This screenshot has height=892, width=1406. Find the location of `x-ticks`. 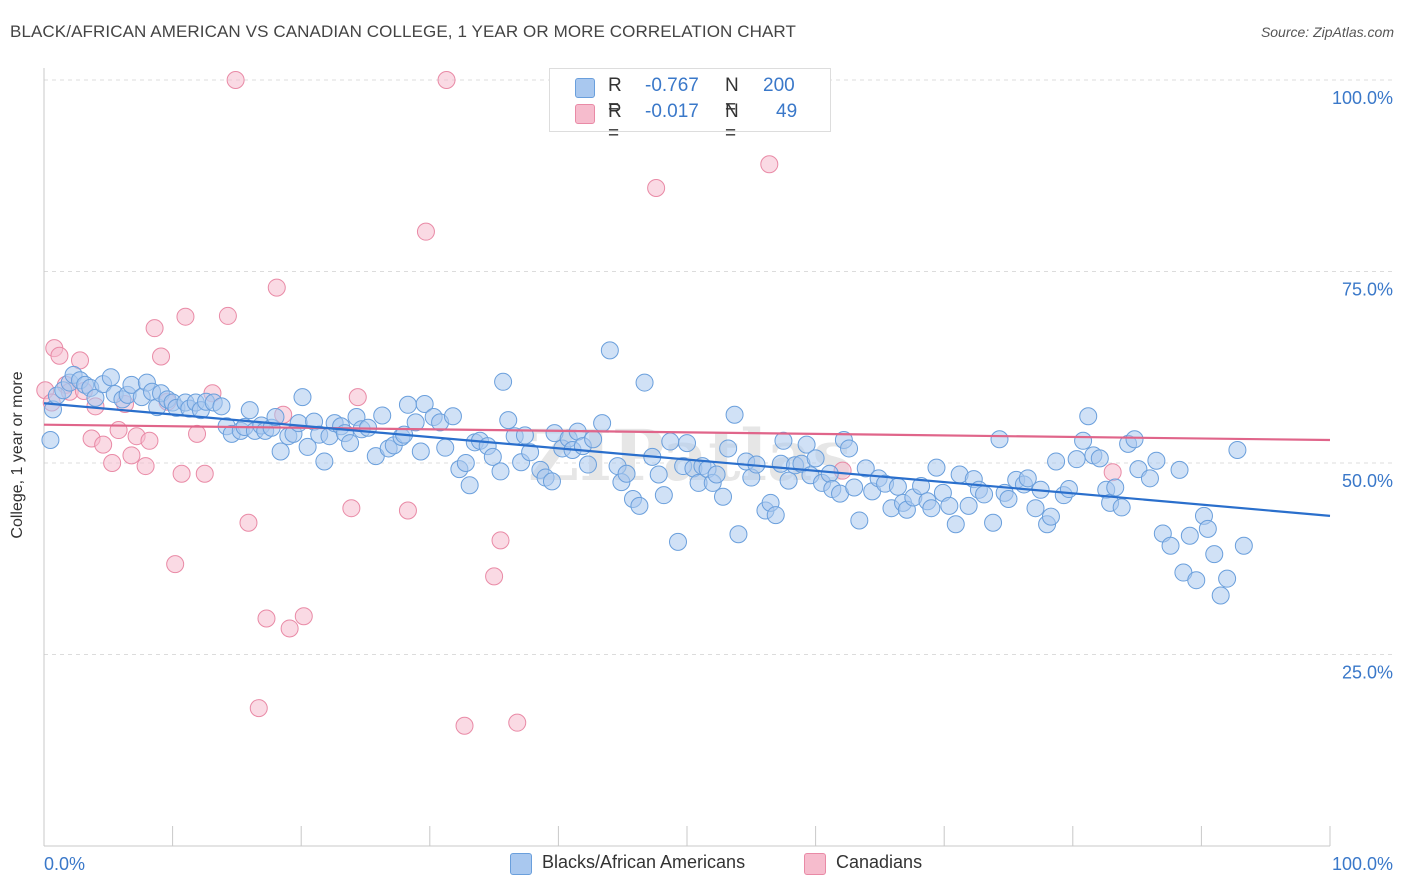

x-ticks is located at coordinates (751, 836).